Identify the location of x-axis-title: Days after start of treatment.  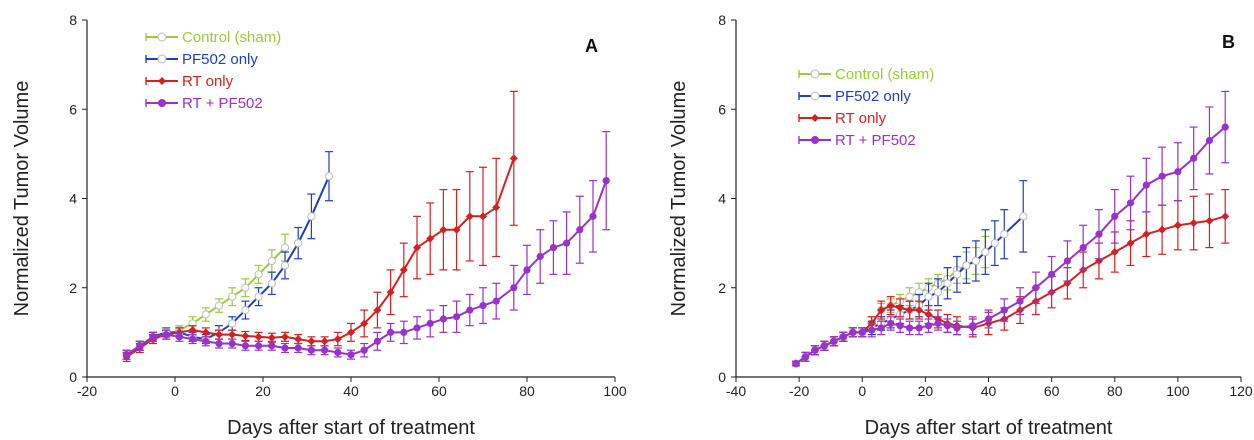
(351, 428).